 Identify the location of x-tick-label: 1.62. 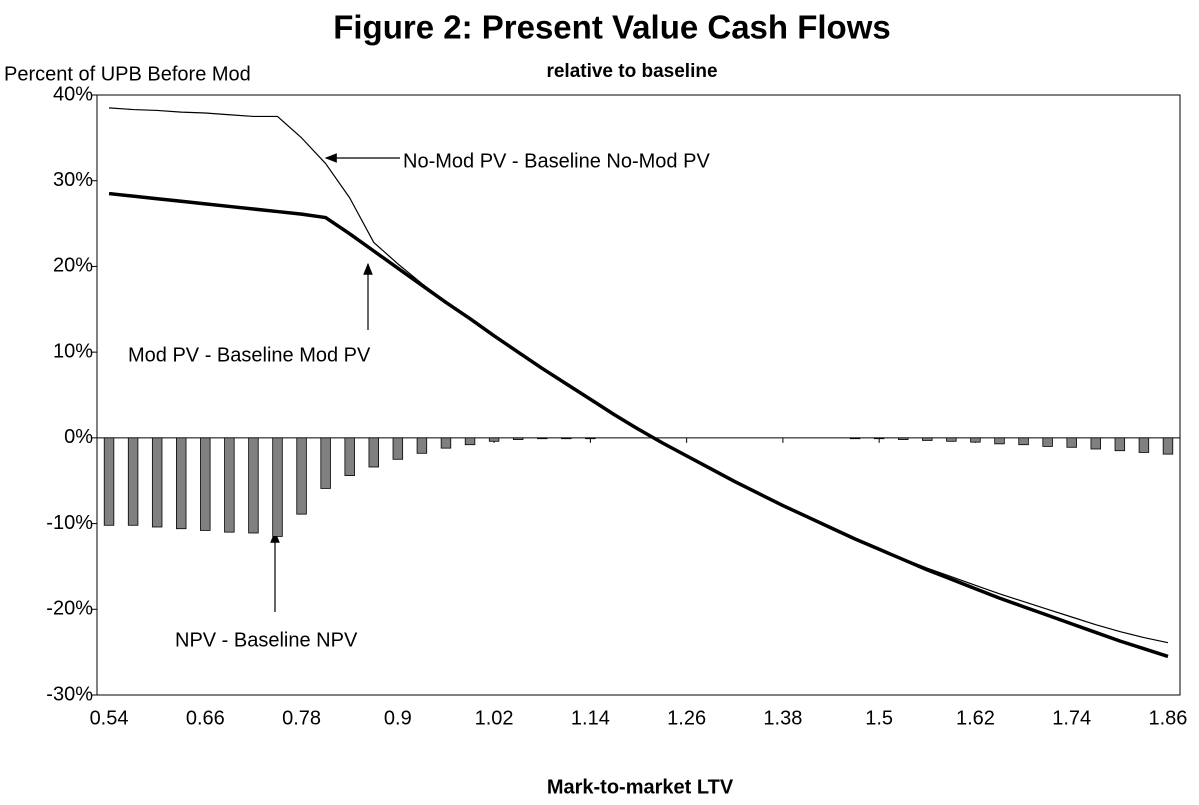
(975, 718).